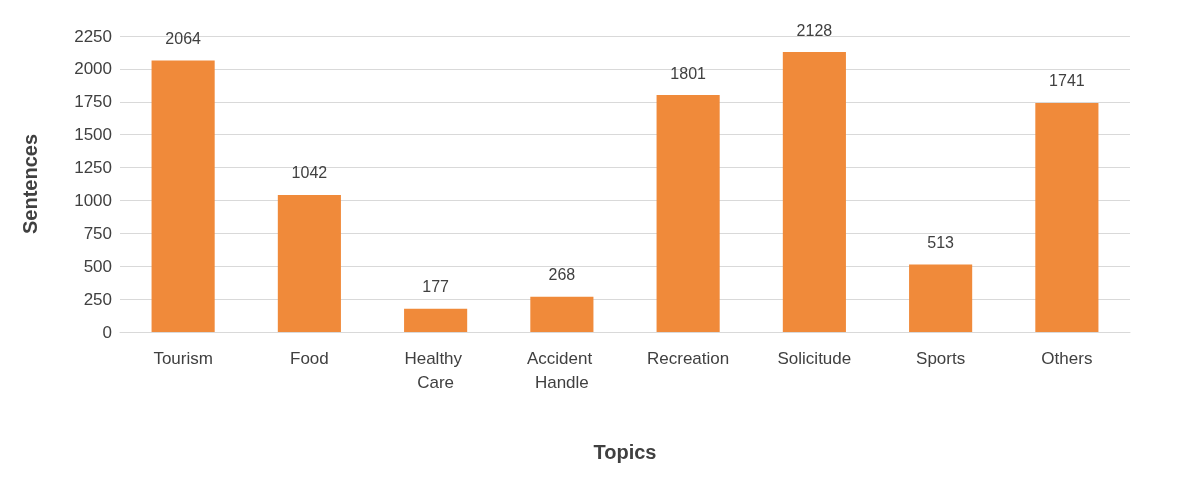 This screenshot has width=1187, height=489. I want to click on data-label: 513, so click(941, 243).